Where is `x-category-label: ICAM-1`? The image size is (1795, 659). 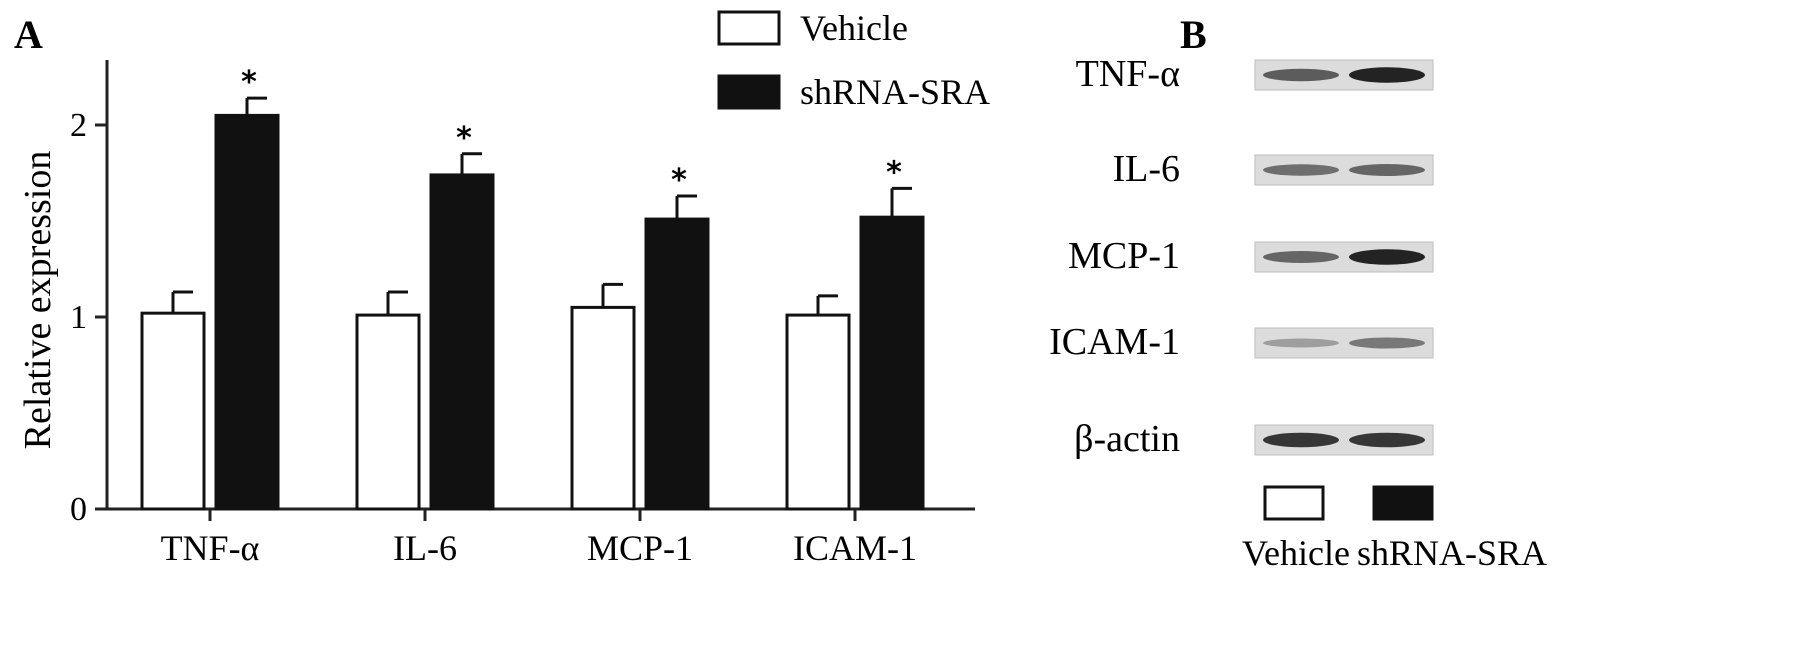 x-category-label: ICAM-1 is located at coordinates (855, 548).